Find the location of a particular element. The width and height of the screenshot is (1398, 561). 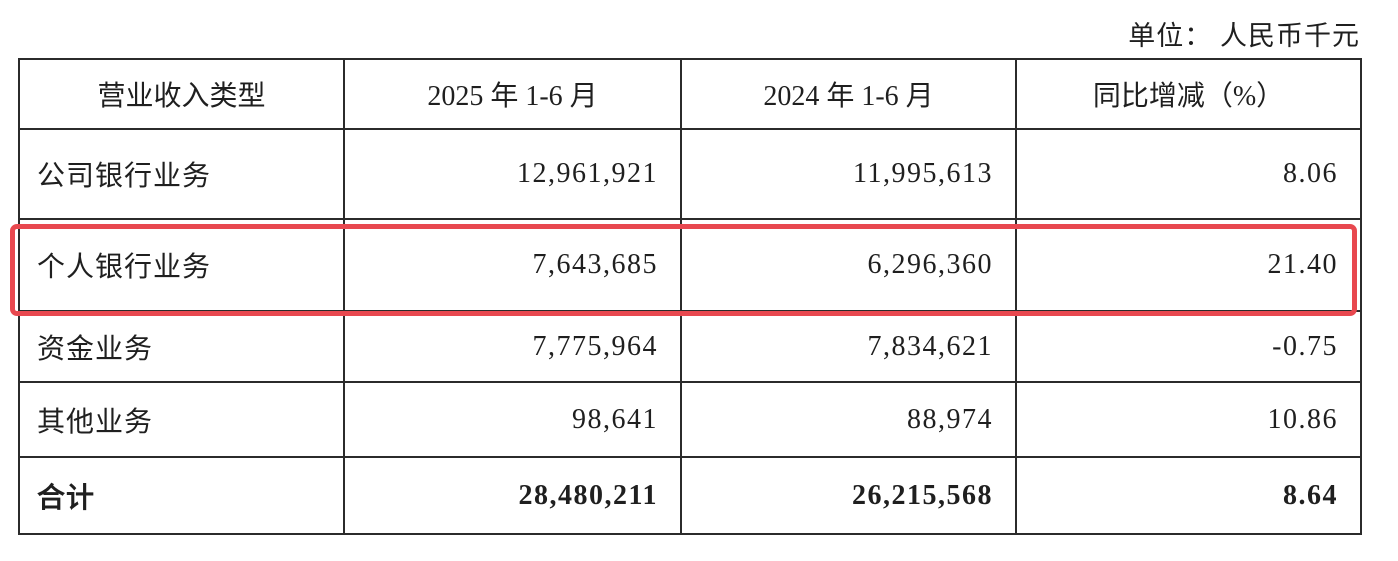

cell-2025-value: 12,961,921 is located at coordinates (512, 174).